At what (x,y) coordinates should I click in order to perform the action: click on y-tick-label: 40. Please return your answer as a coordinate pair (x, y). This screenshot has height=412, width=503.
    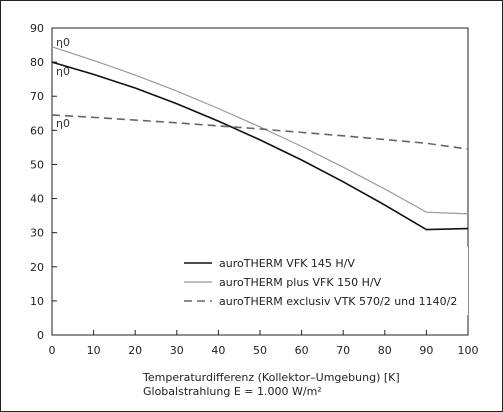
    Looking at the image, I should click on (37, 199).